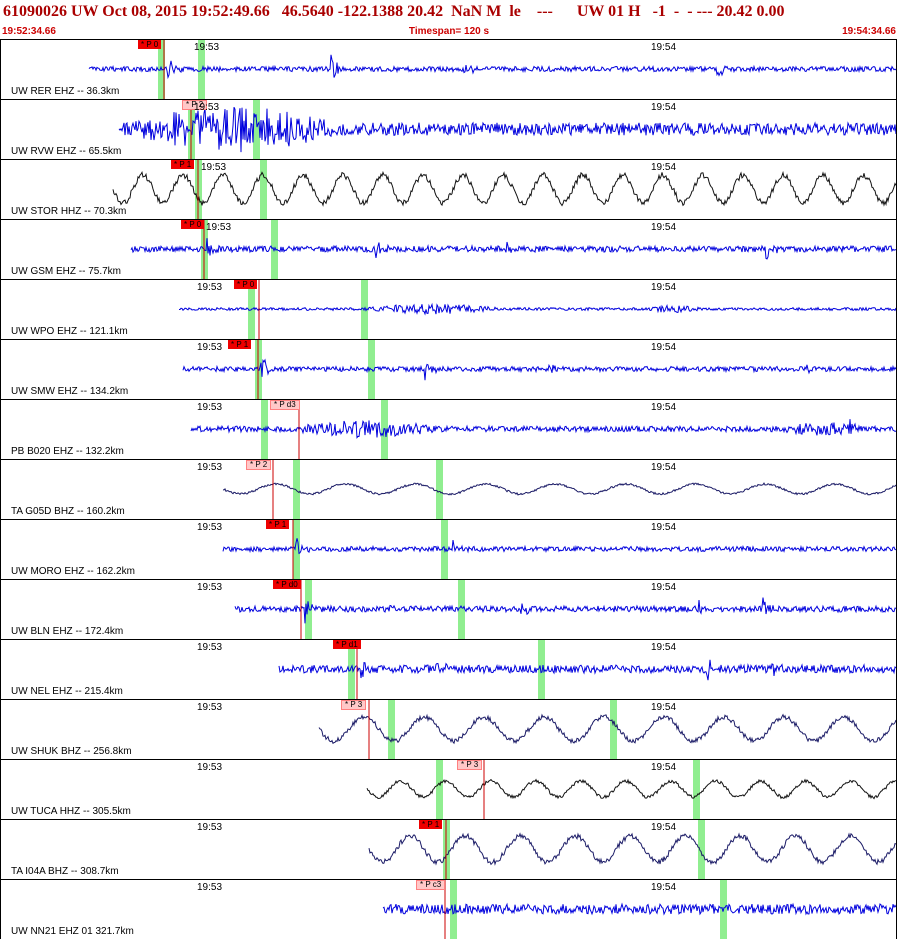  Describe the element at coordinates (72, 931) in the screenshot. I see `channel-label: UW NN21 EHZ 01 321.7km` at that location.